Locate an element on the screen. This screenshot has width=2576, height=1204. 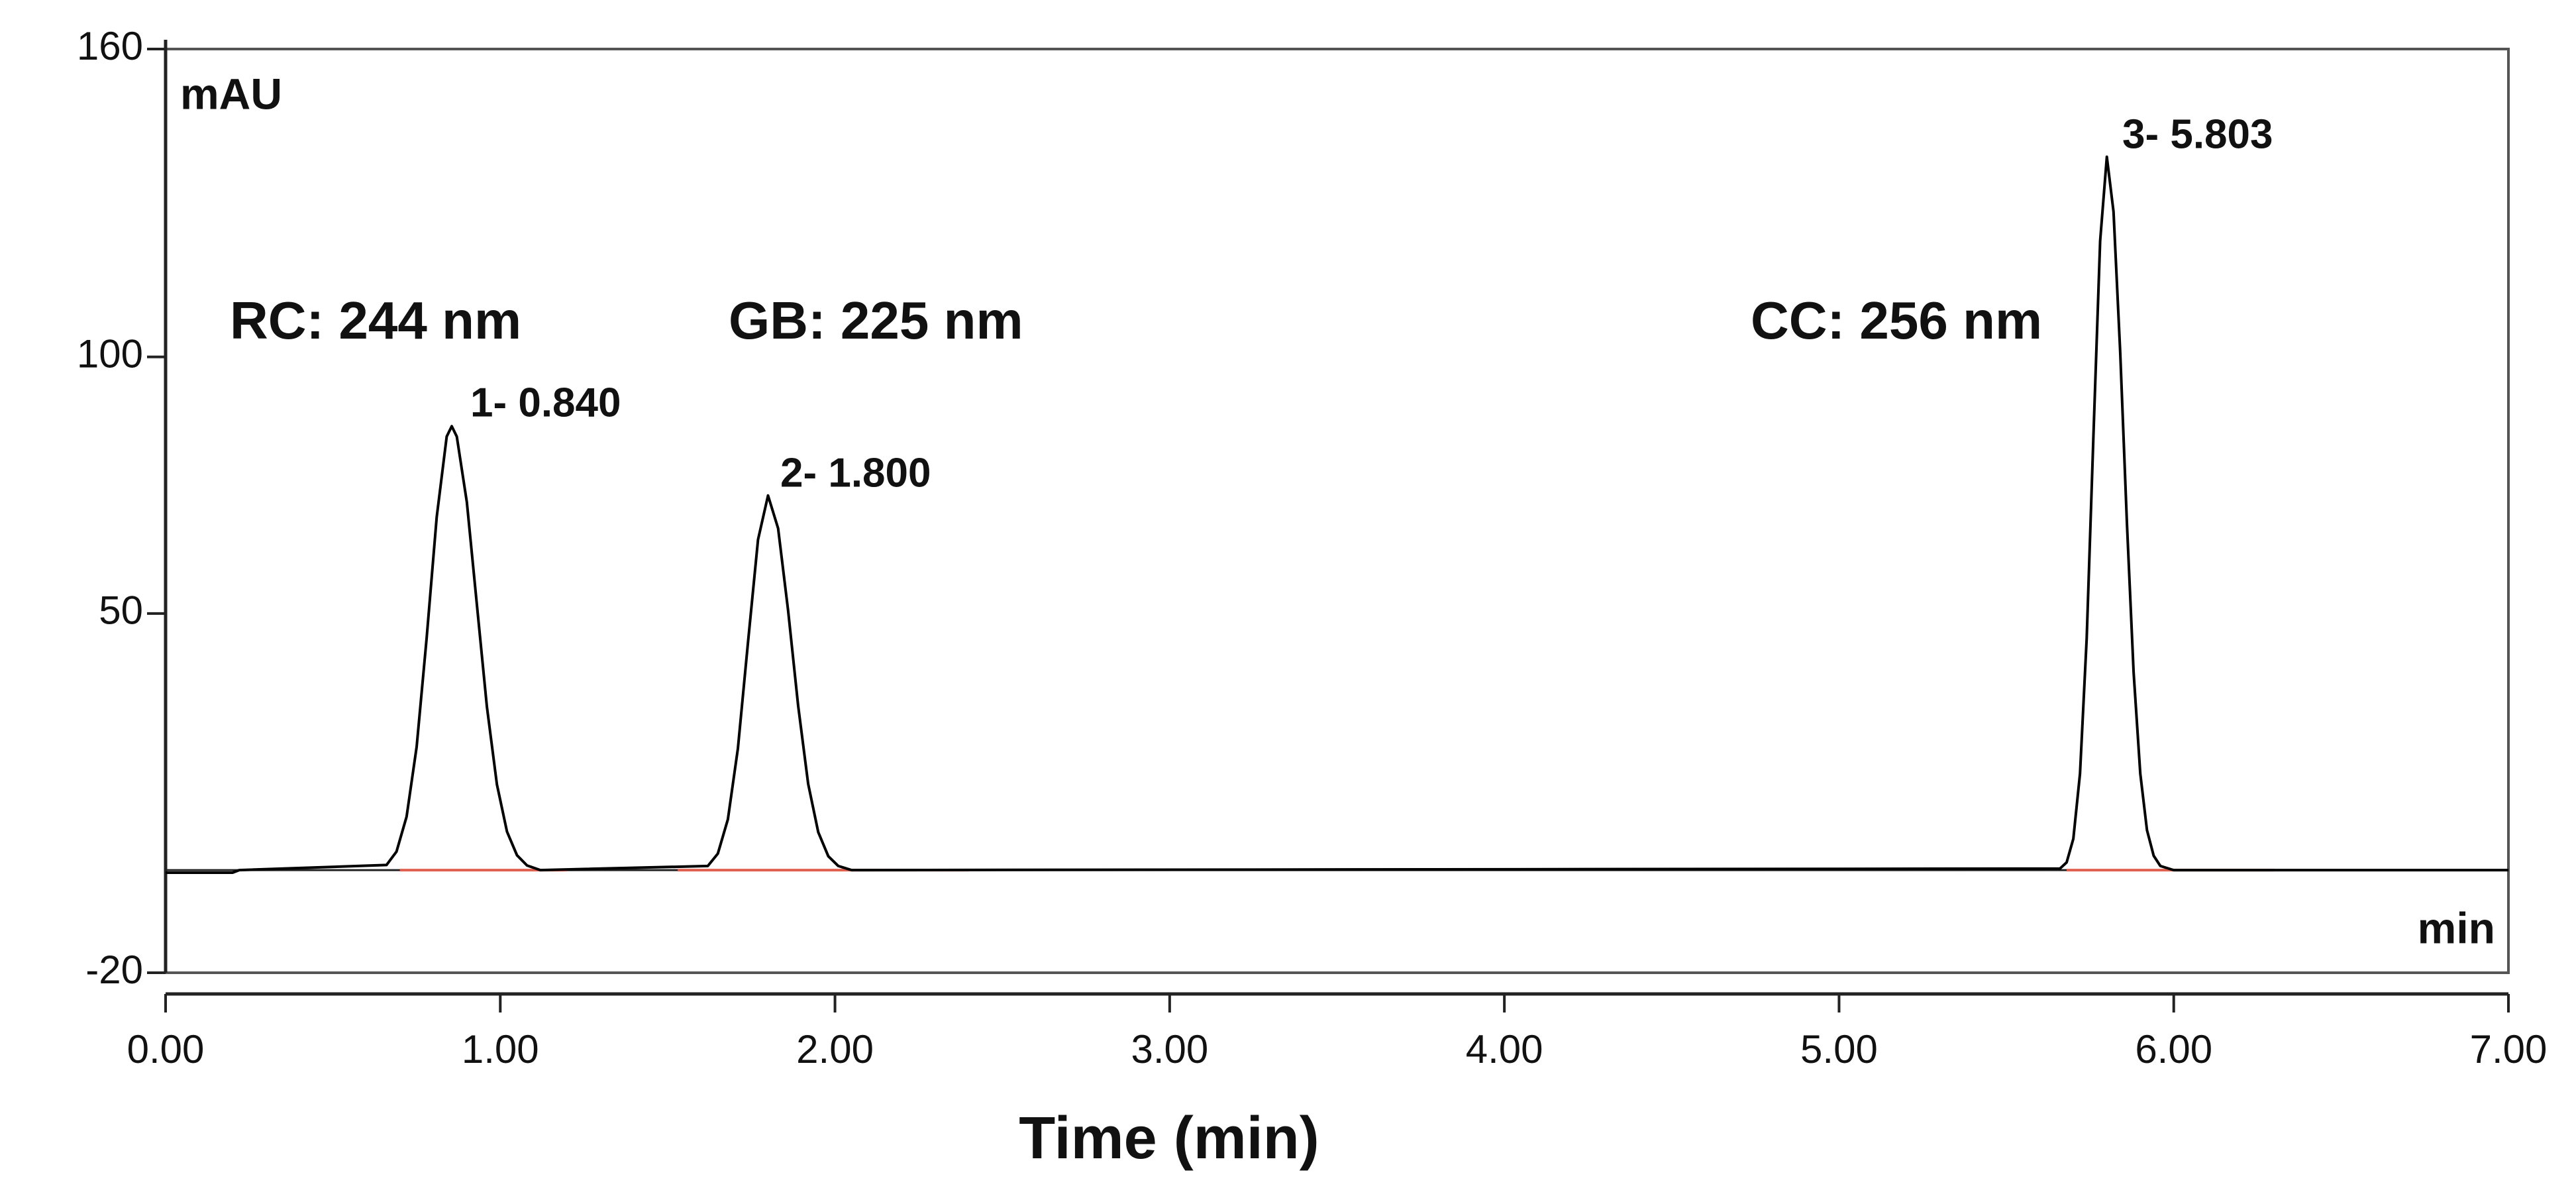
x-tick-label: 0.00 is located at coordinates (166, 1049).